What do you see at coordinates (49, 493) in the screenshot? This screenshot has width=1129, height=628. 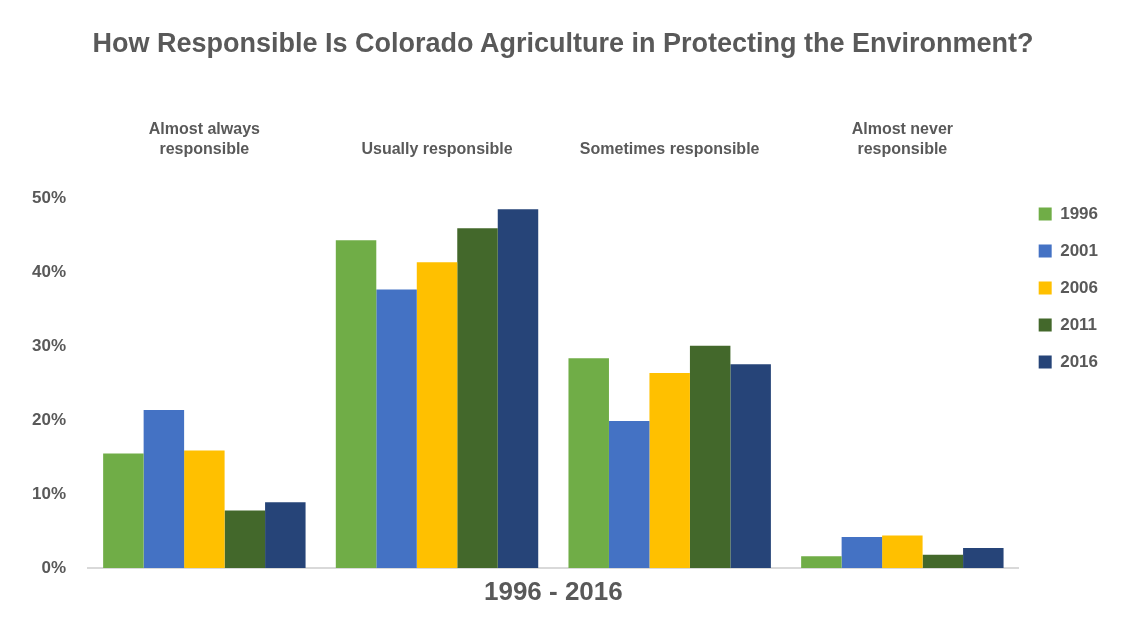 I see `y-tick-label: 10%` at bounding box center [49, 493].